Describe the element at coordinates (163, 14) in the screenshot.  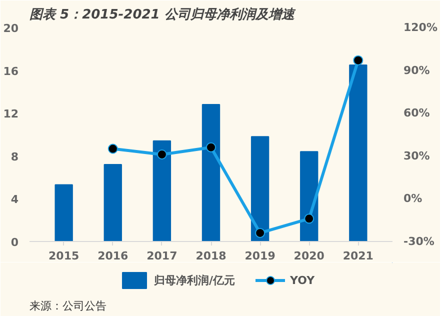
I see `chart-title: 图表 5：2015-2021 公司归母净利润及增速` at that location.